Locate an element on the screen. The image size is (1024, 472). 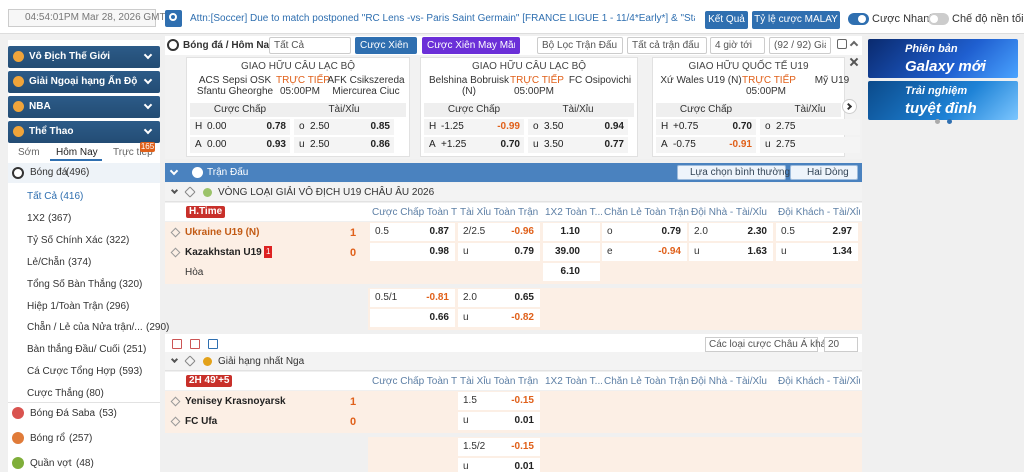
odds-value: 0.65 is located at coordinates (524, 297).